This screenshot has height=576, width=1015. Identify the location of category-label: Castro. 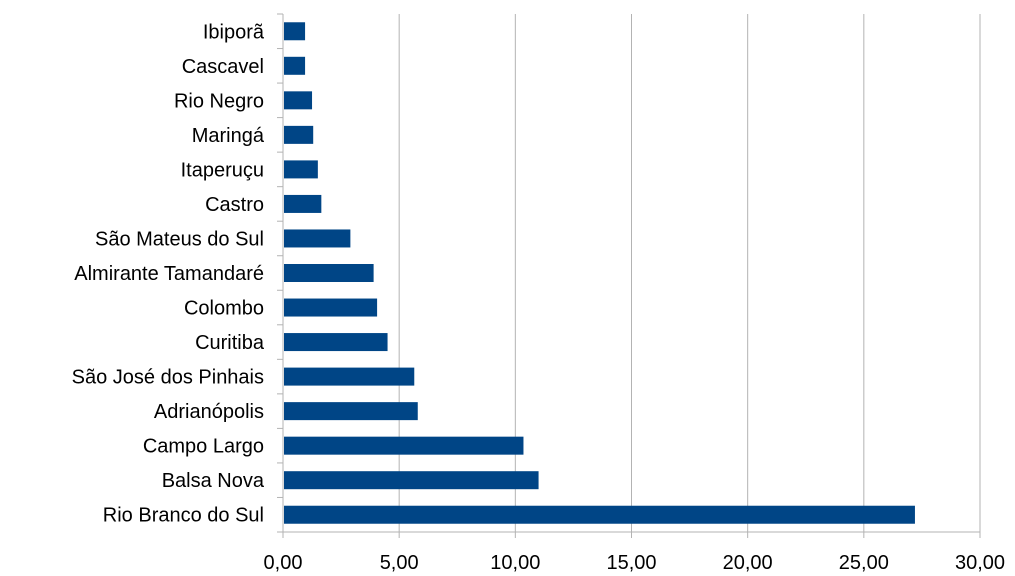
(234, 205).